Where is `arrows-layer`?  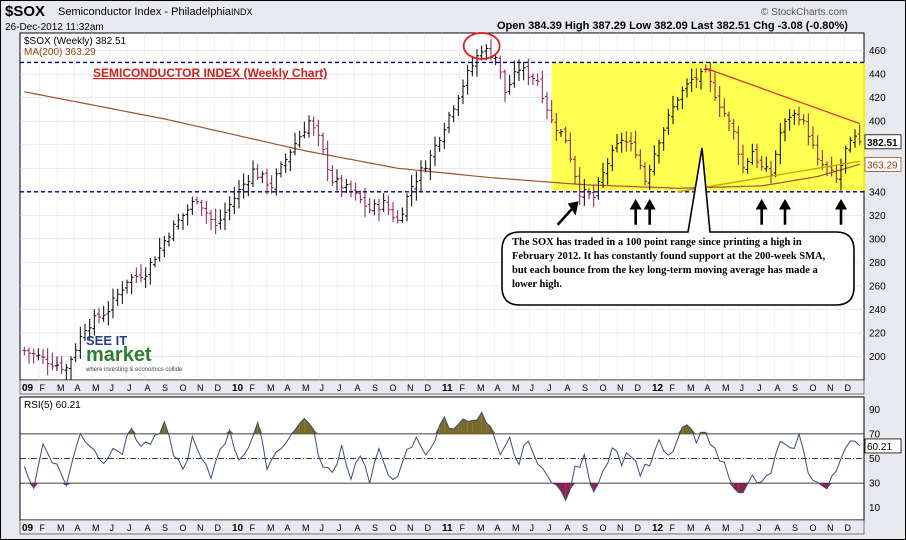 arrows-layer is located at coordinates (701, 212).